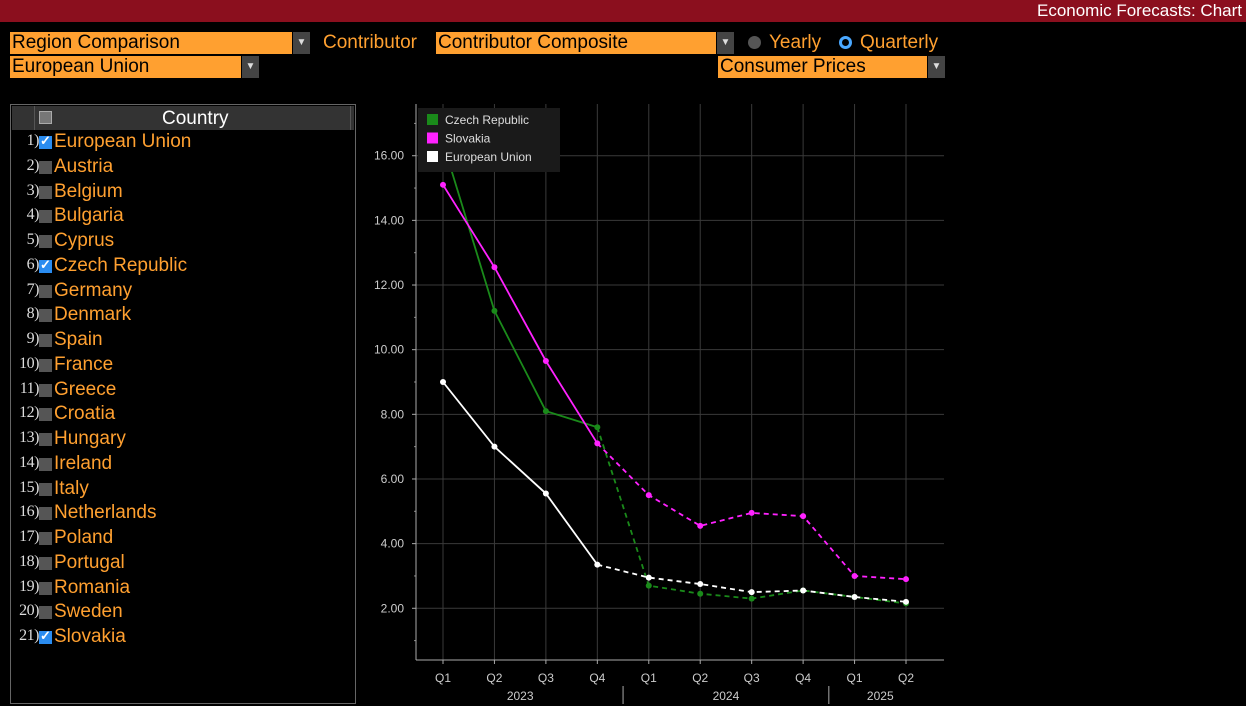 The height and width of the screenshot is (706, 1246). I want to click on country-name: Belgium, so click(88, 191).